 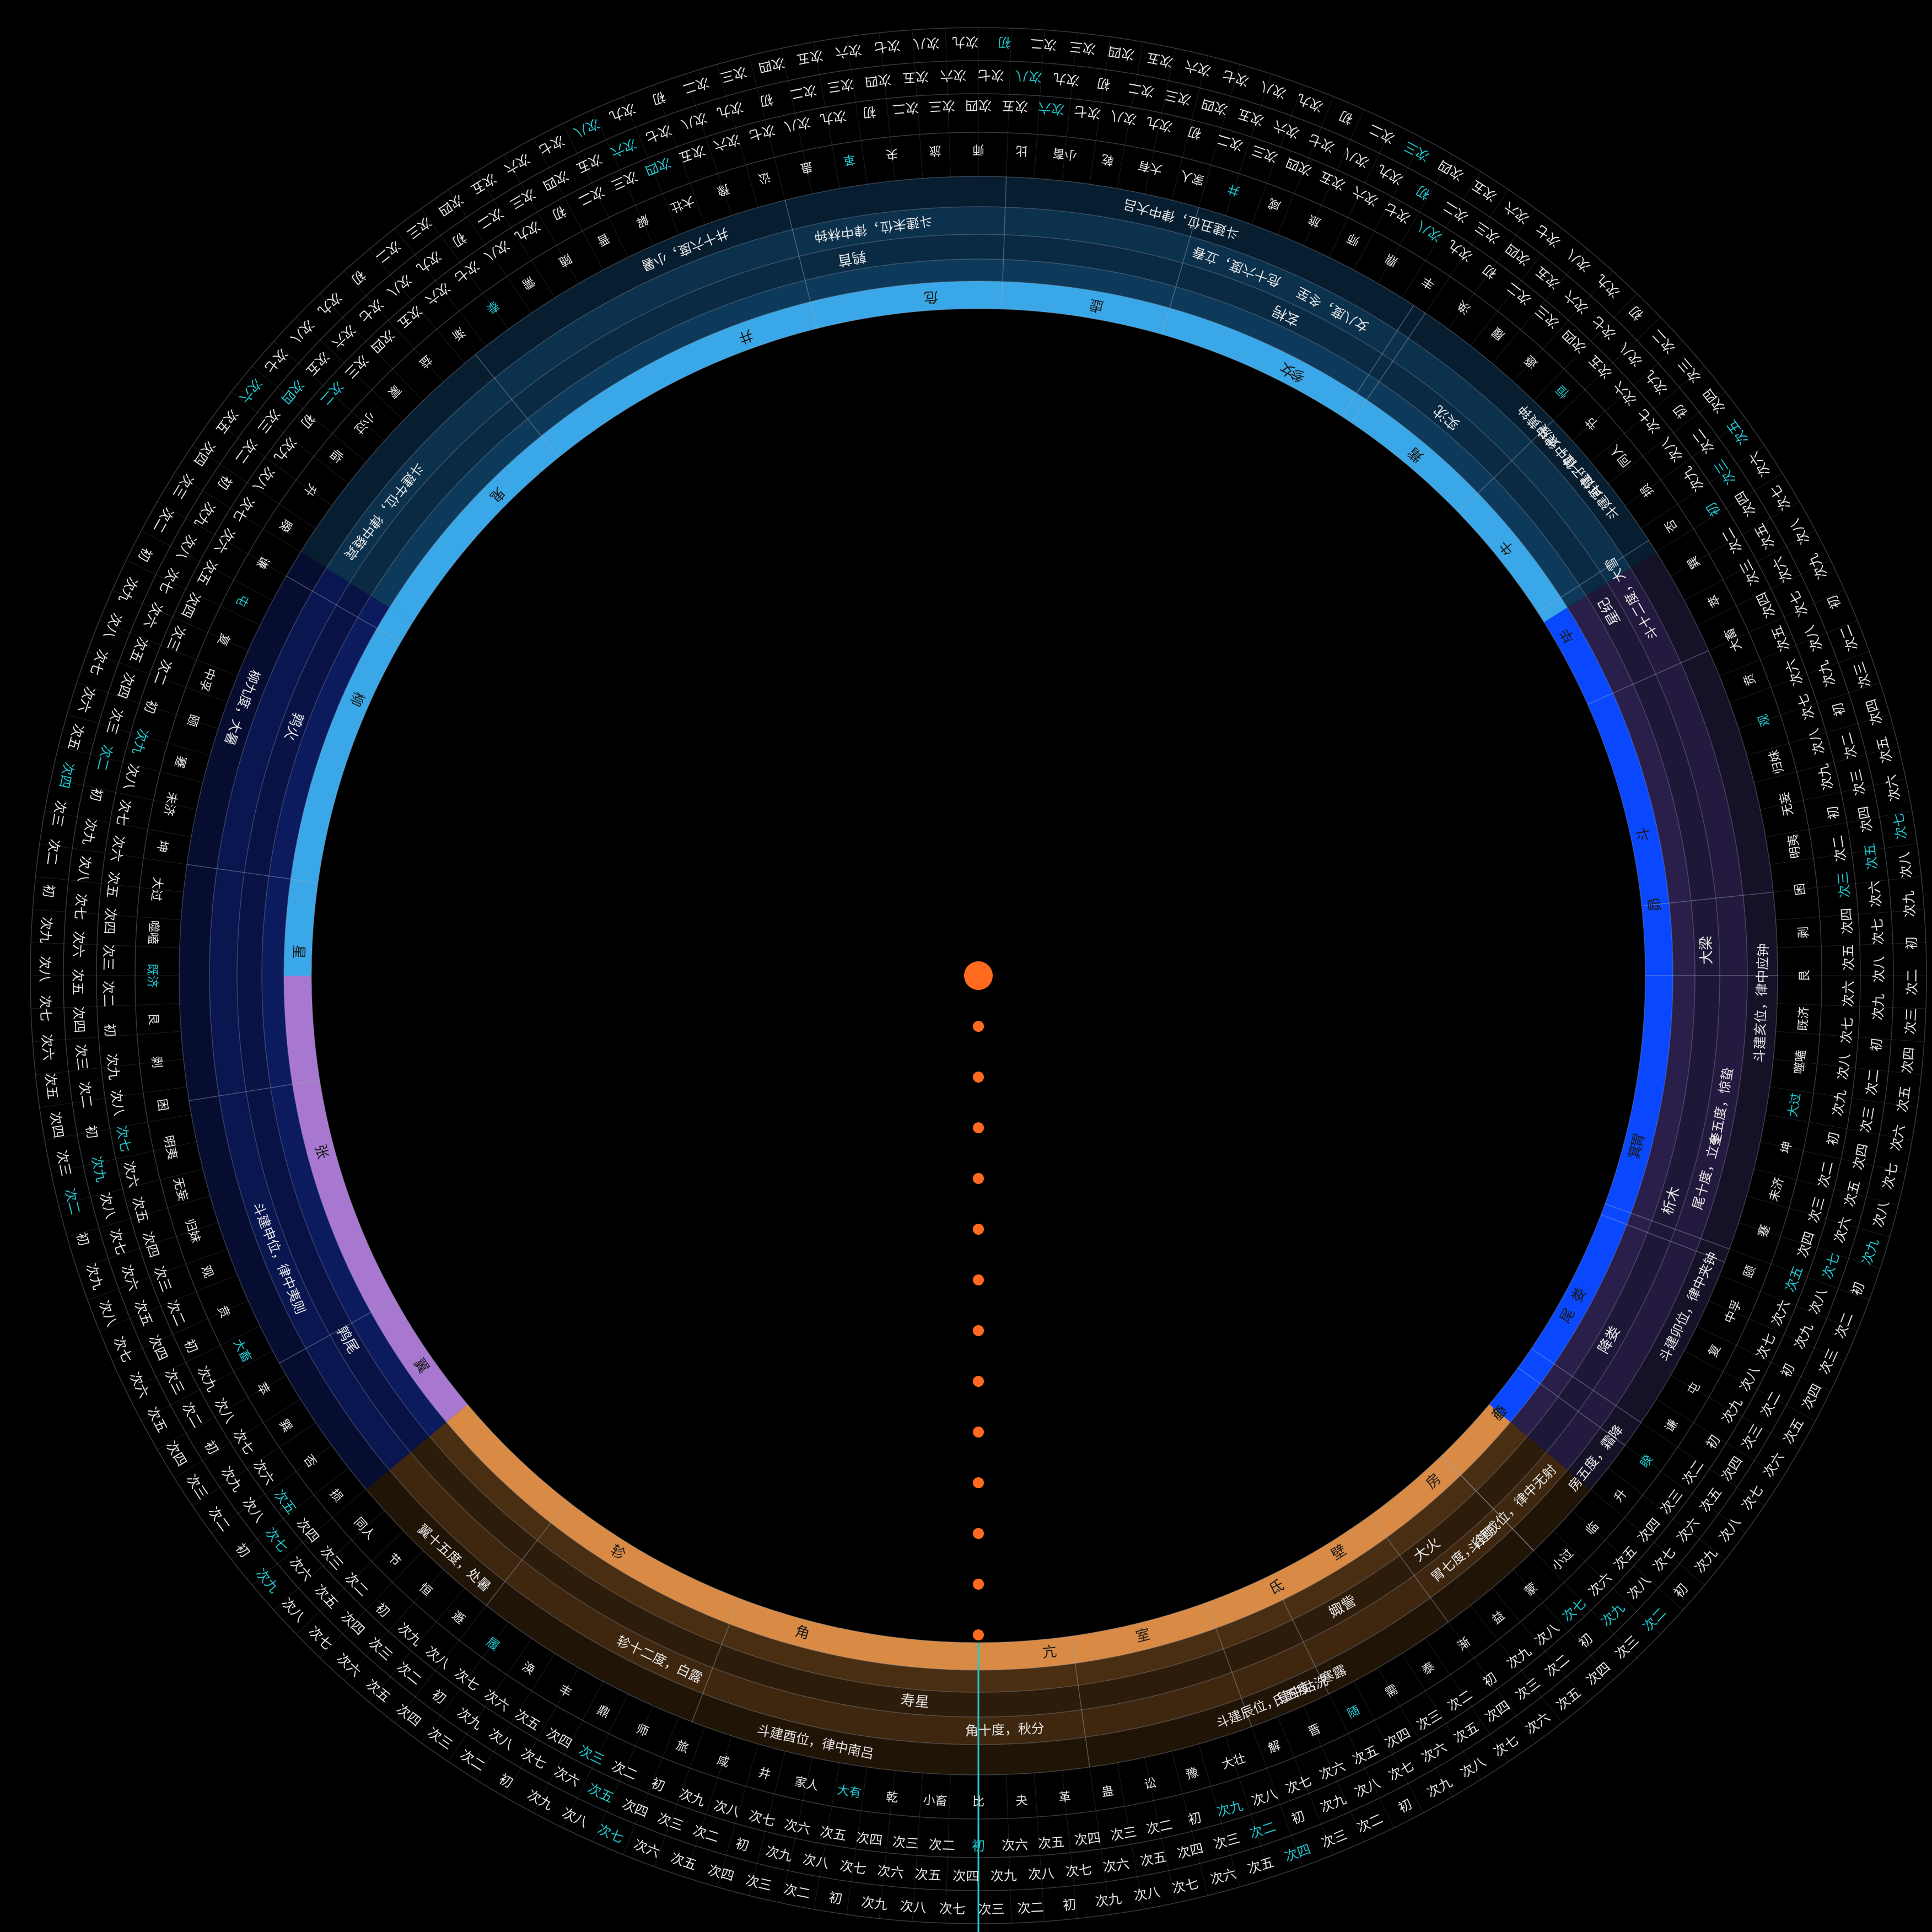 I want to click on hexagram-label: 夬, so click(x=892, y=153).